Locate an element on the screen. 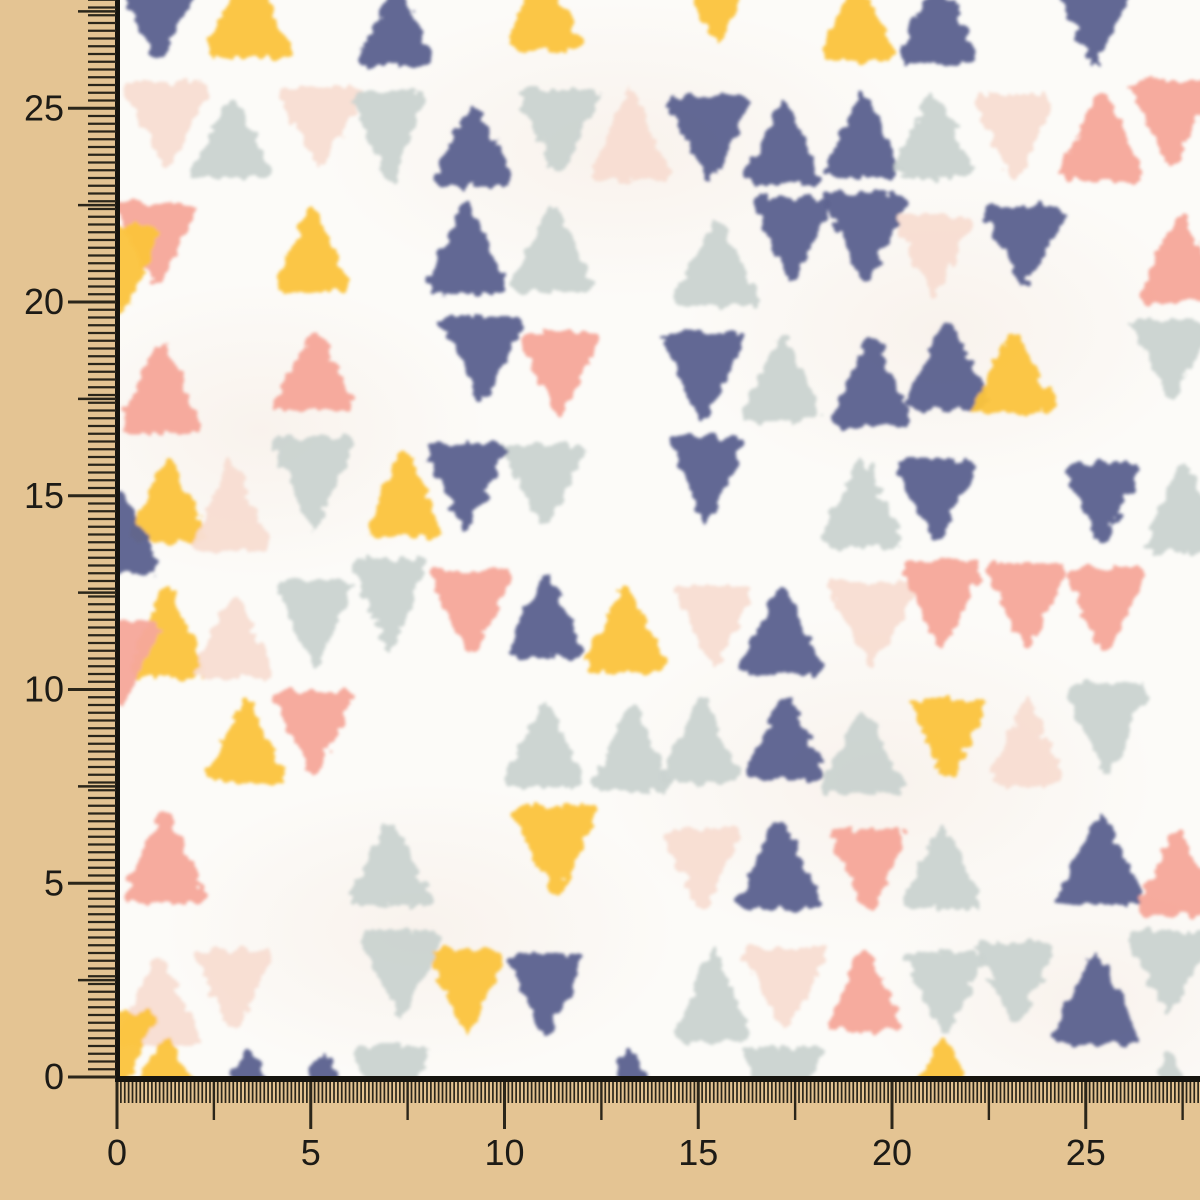 This screenshot has width=1200, height=1200. ruler-label-horizontal: 0 is located at coordinates (117, 1152).